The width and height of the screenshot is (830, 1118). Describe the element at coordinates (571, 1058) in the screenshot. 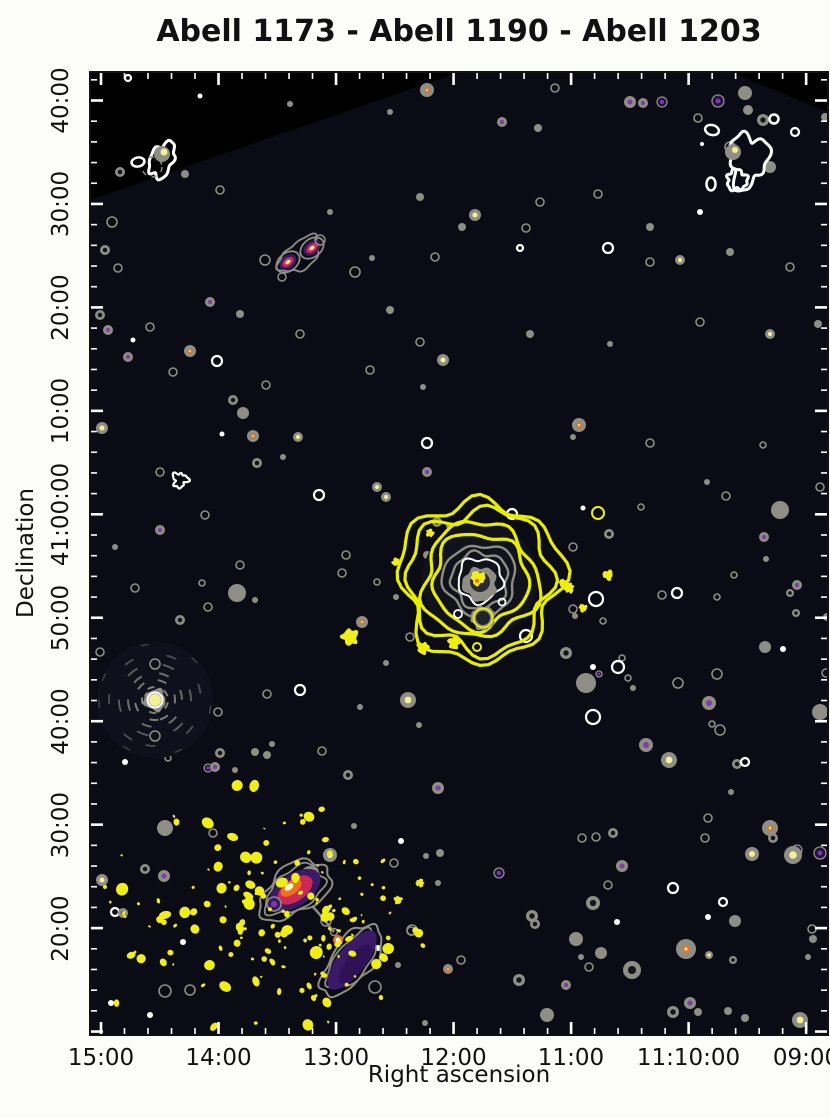

I see `x-tick-label: 11:00` at that location.